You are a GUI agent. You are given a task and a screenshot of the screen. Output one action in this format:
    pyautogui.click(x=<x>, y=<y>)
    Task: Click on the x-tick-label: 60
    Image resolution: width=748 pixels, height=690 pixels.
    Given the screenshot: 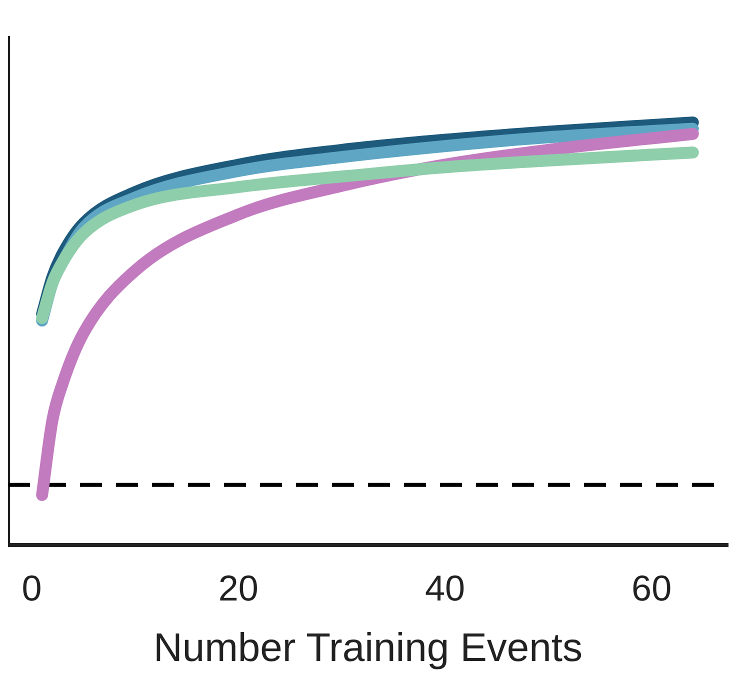 What is the action you would take?
    pyautogui.click(x=652, y=587)
    